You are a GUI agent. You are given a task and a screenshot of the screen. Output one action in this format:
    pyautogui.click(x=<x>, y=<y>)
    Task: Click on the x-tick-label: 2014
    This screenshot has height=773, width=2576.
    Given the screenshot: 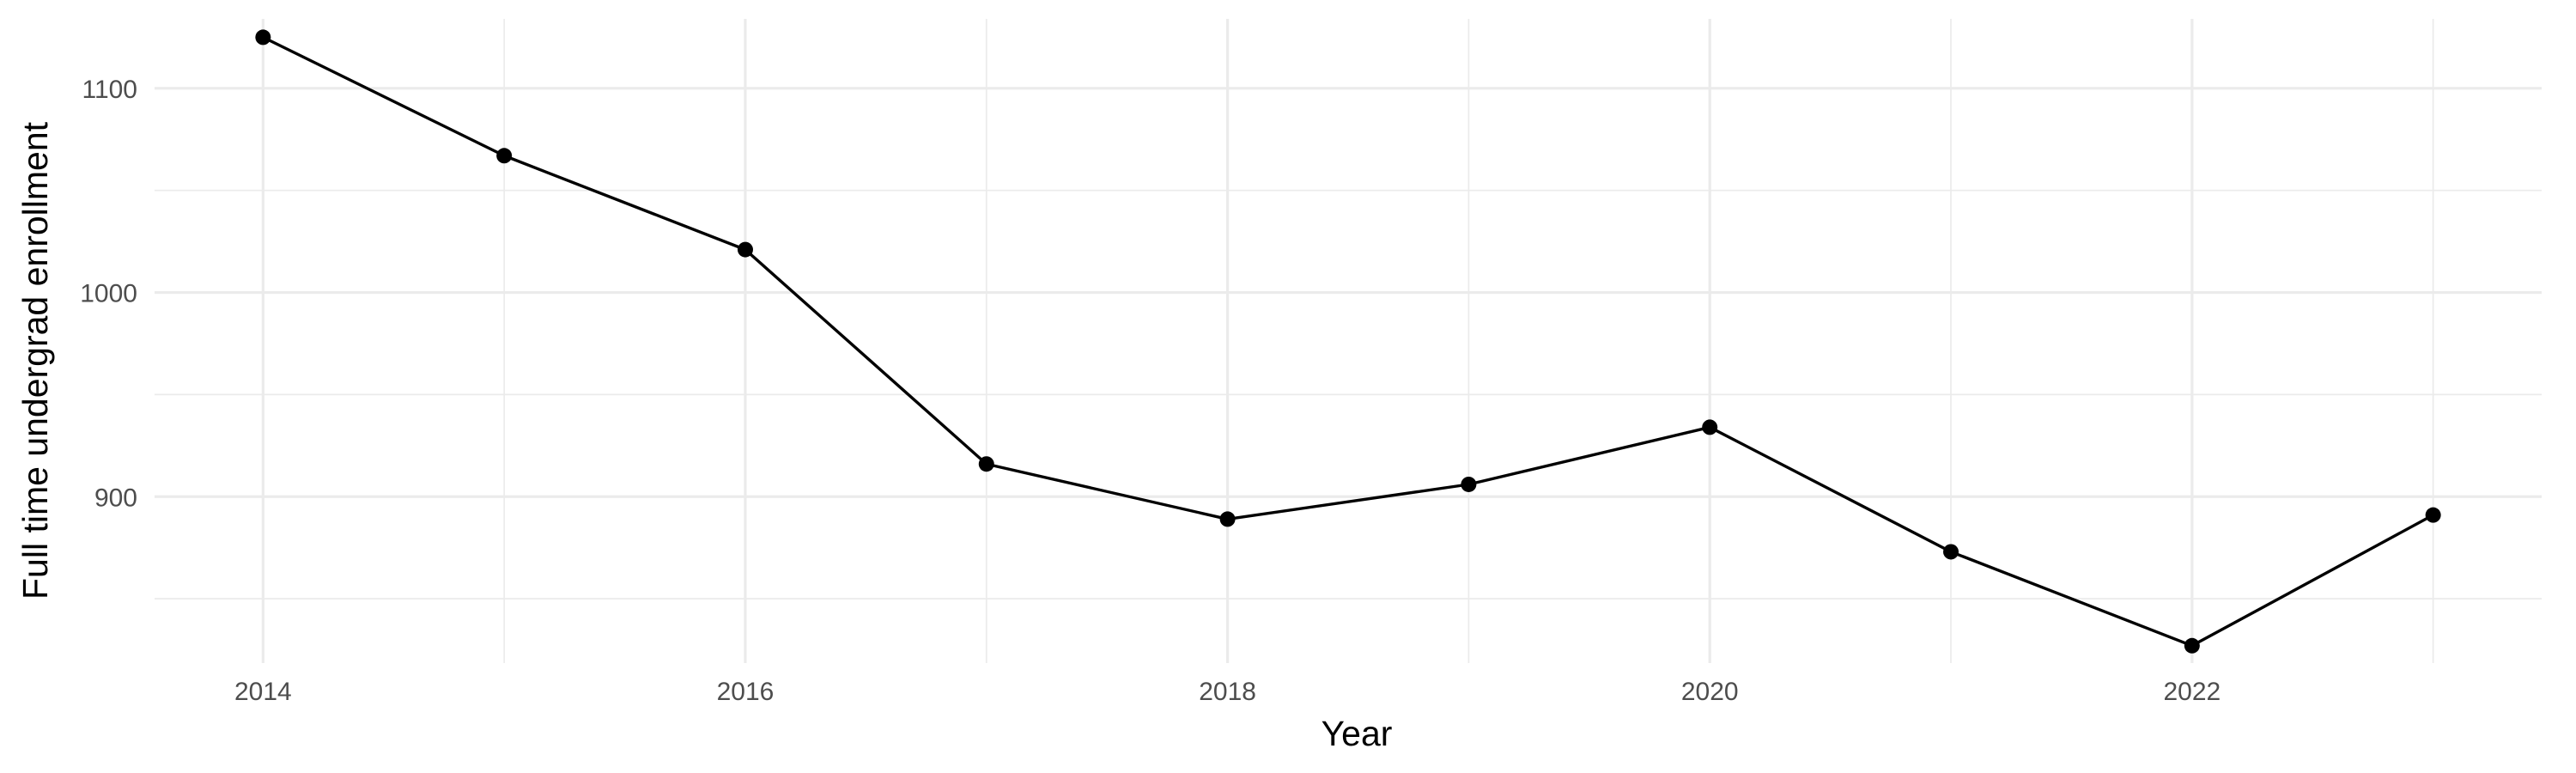 What is the action you would take?
    pyautogui.click(x=263, y=692)
    